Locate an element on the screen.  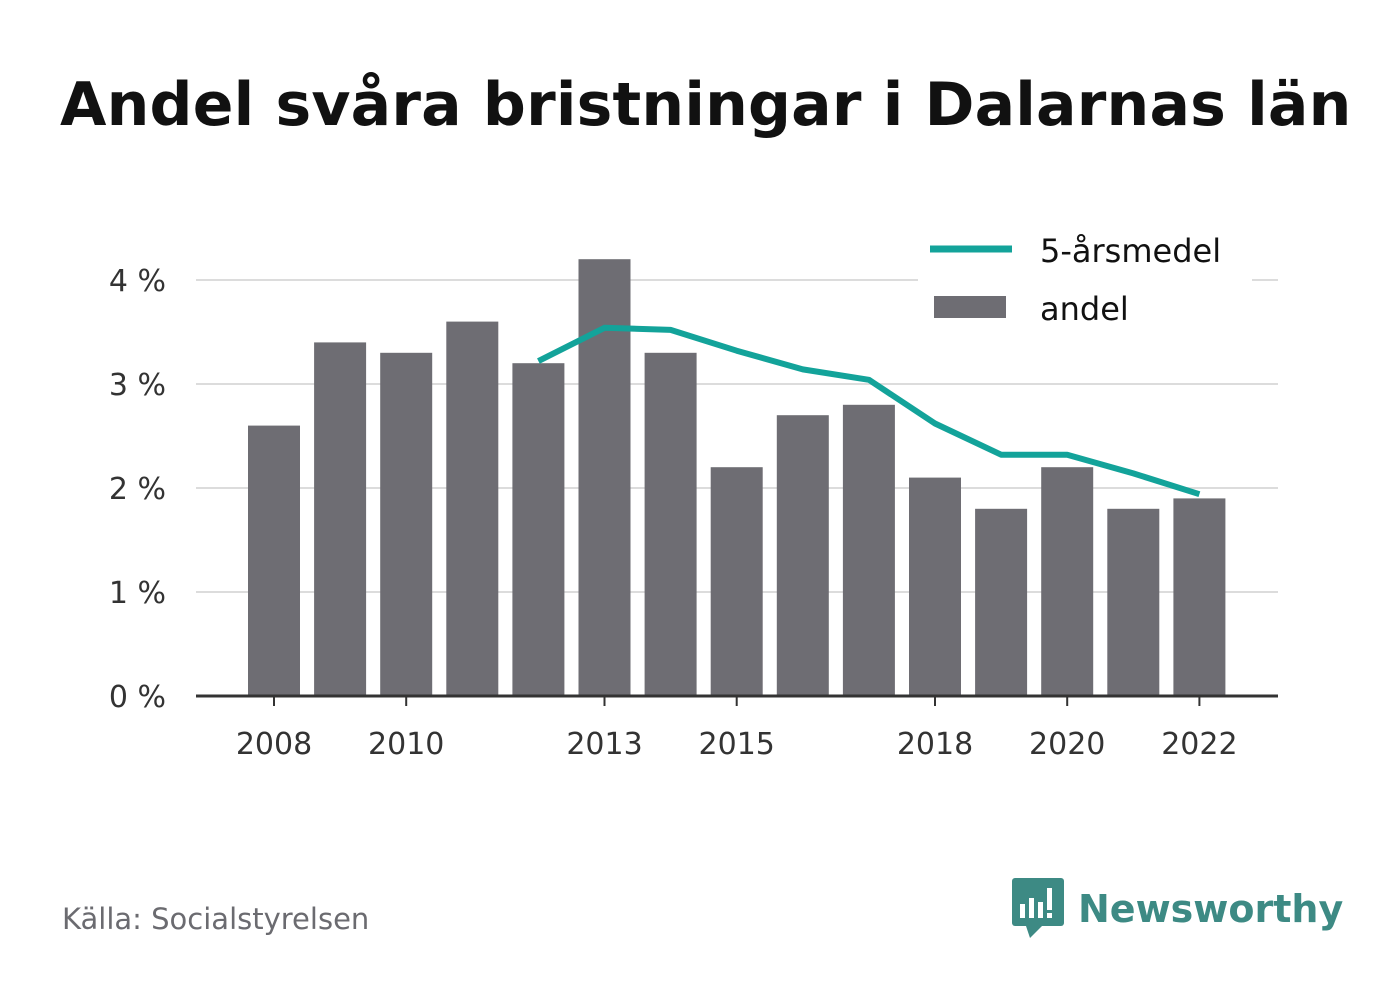
x-tick-label: 2015 is located at coordinates (737, 744).